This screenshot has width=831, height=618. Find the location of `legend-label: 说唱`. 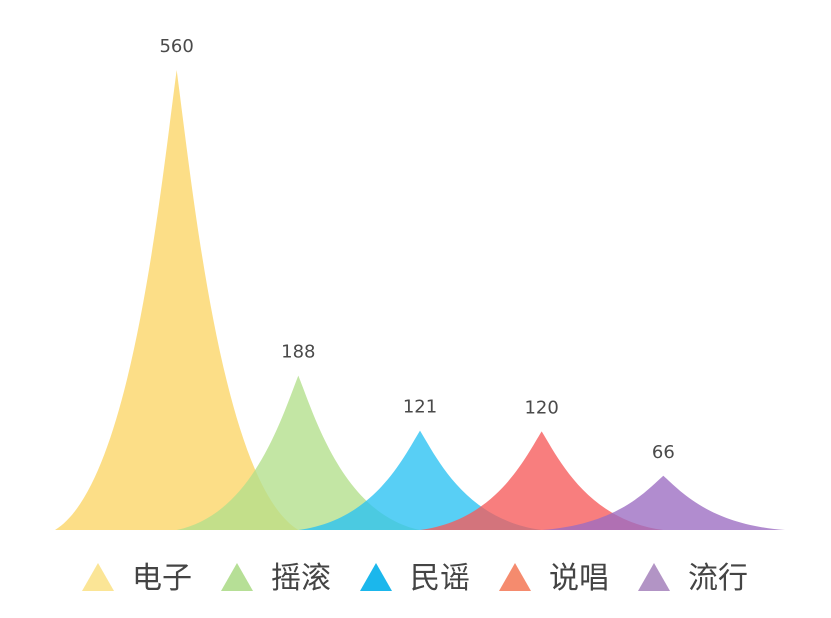

legend-label: 说唱 is located at coordinates (579, 578).